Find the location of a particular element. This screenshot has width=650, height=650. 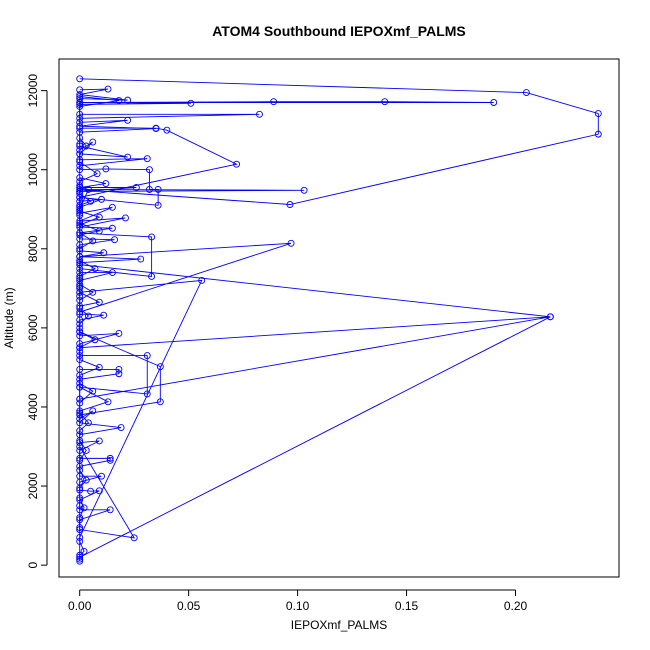

x-axis-label: IEPOXmf_PALMS is located at coordinates (339, 625).